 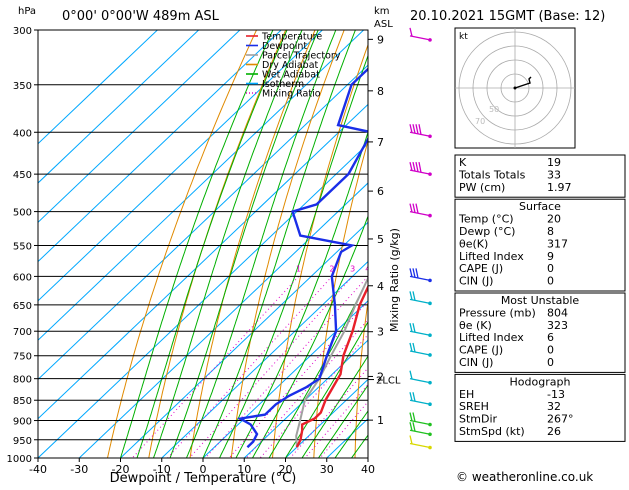 I want to click on mixing-ratio-label: 16, so click(x=448, y=268).